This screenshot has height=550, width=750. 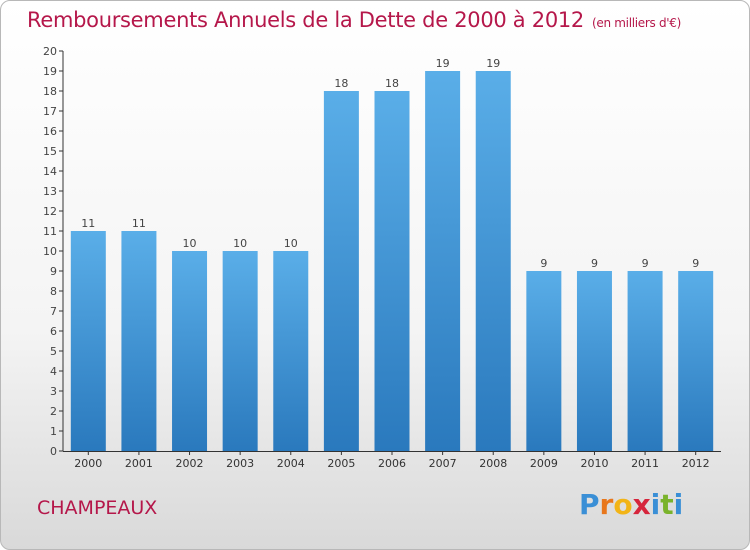 What do you see at coordinates (190, 463) in the screenshot?
I see `x-tick-label: 2002` at bounding box center [190, 463].